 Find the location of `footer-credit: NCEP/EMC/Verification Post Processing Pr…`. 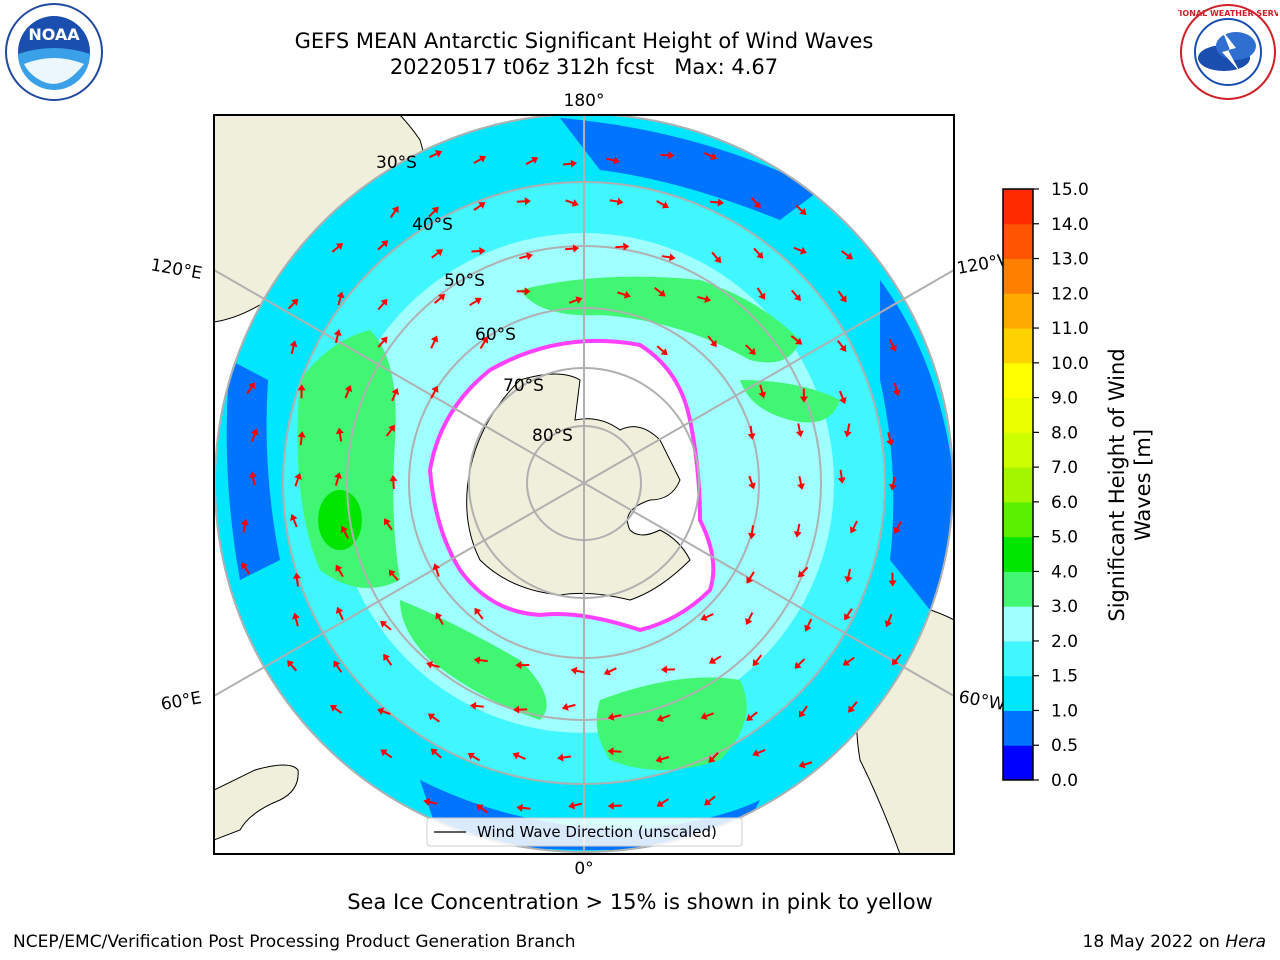

footer-credit: NCEP/EMC/Verification Post Processing Pr… is located at coordinates (294, 942).